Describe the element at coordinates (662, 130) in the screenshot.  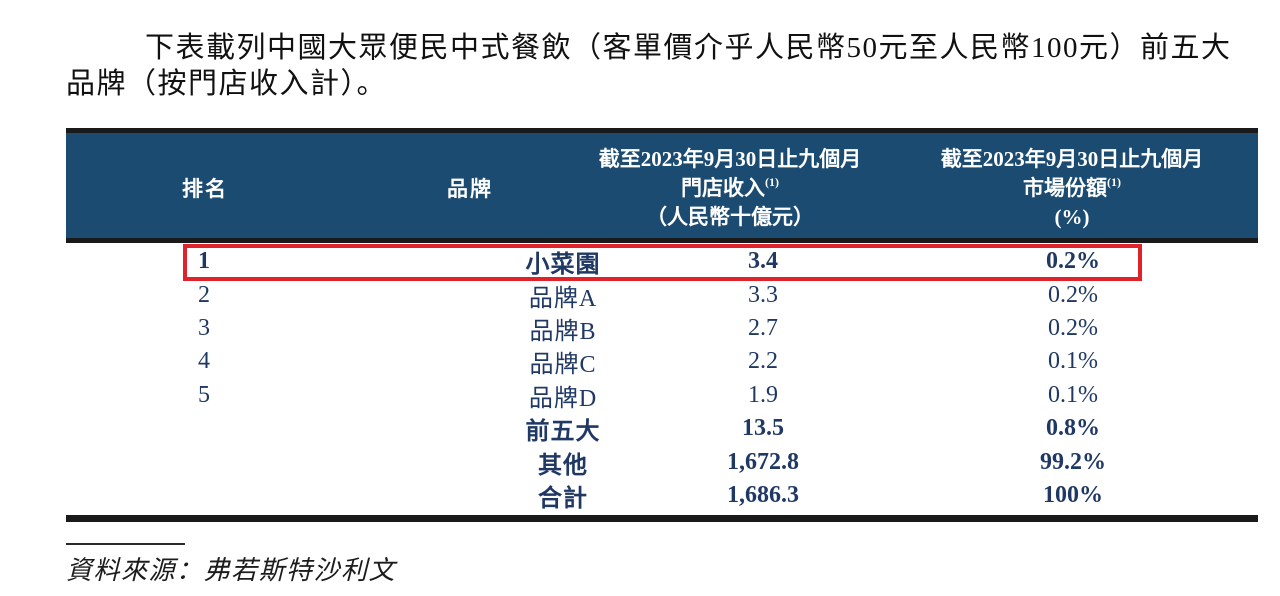
I see `table-top-border` at that location.